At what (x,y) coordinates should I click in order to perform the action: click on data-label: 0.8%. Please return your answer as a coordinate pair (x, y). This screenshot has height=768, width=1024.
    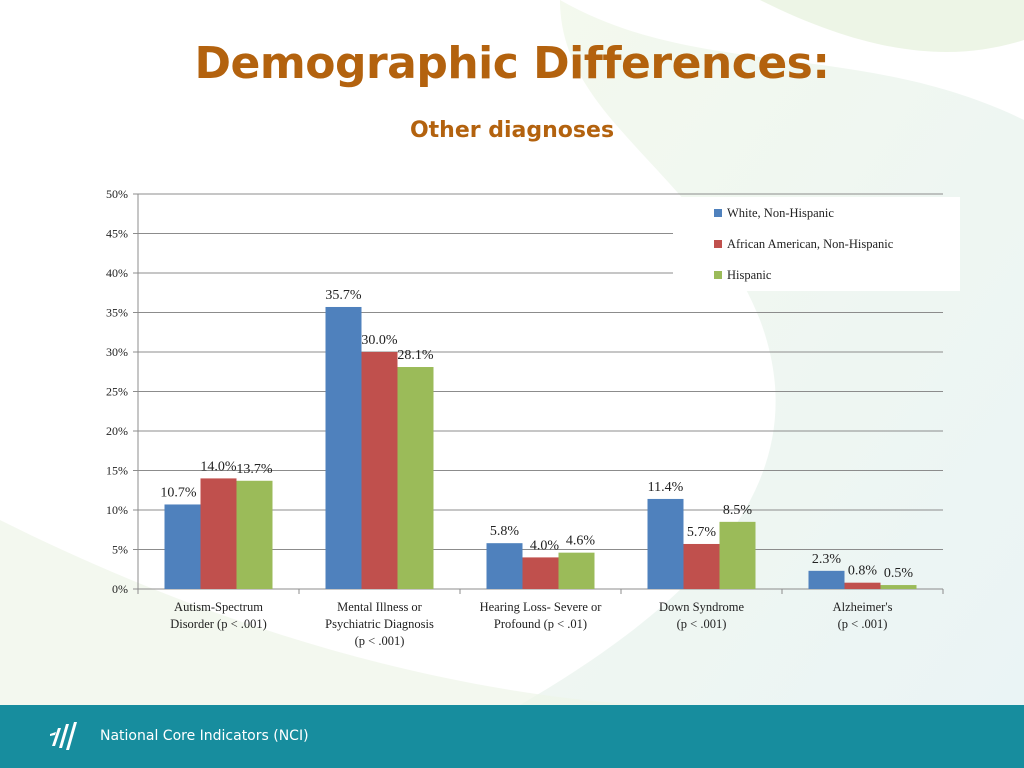
    Looking at the image, I should click on (863, 571).